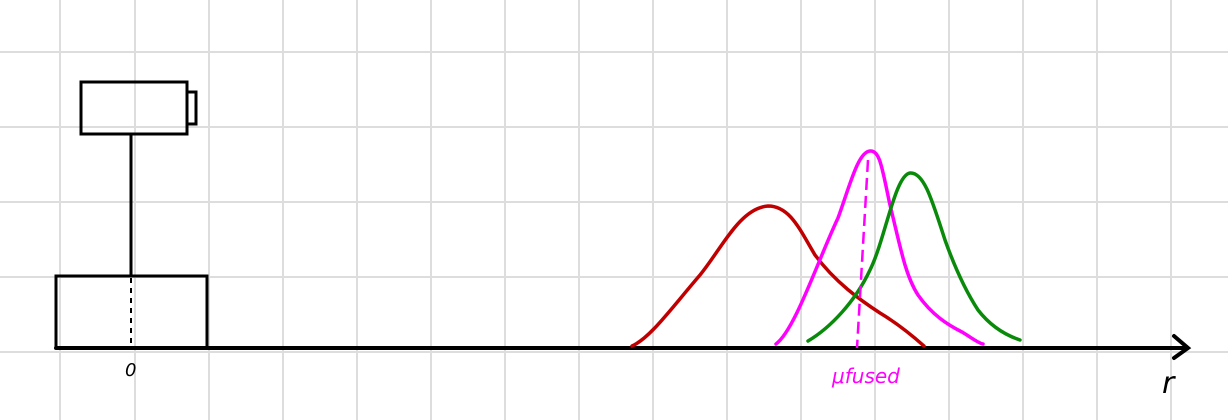 Image resolution: width=1228 pixels, height=420 pixels. What do you see at coordinates (866, 376) in the screenshot?
I see `fused-mean-label: μfused` at bounding box center [866, 376].